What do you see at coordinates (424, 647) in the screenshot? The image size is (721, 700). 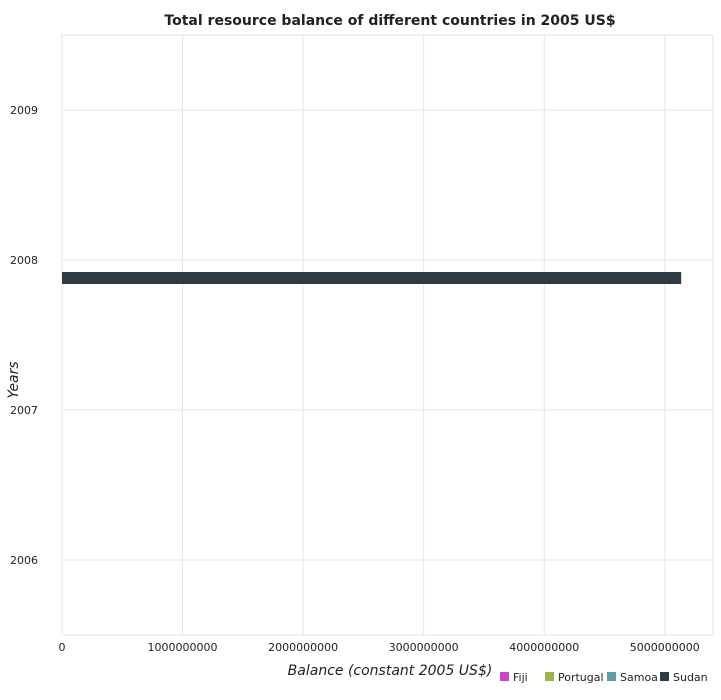 I see `x-tick-label: 3000000000` at bounding box center [424, 647].